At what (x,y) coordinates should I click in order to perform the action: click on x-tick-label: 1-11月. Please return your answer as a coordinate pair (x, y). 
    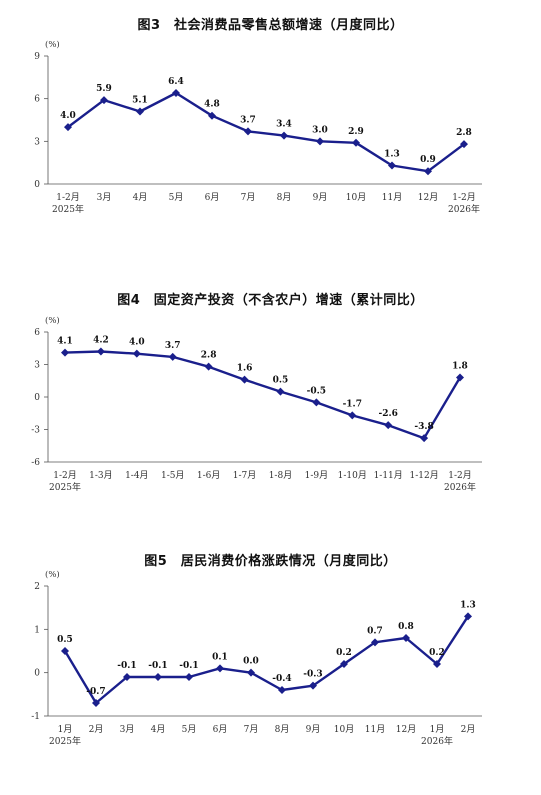
    Looking at the image, I should click on (388, 475).